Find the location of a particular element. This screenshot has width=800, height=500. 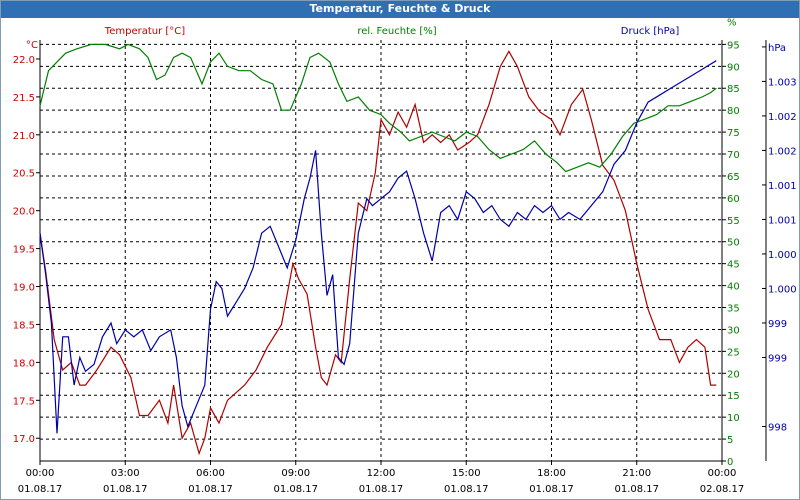

x-tick-time: 09:00 is located at coordinates (295, 473).